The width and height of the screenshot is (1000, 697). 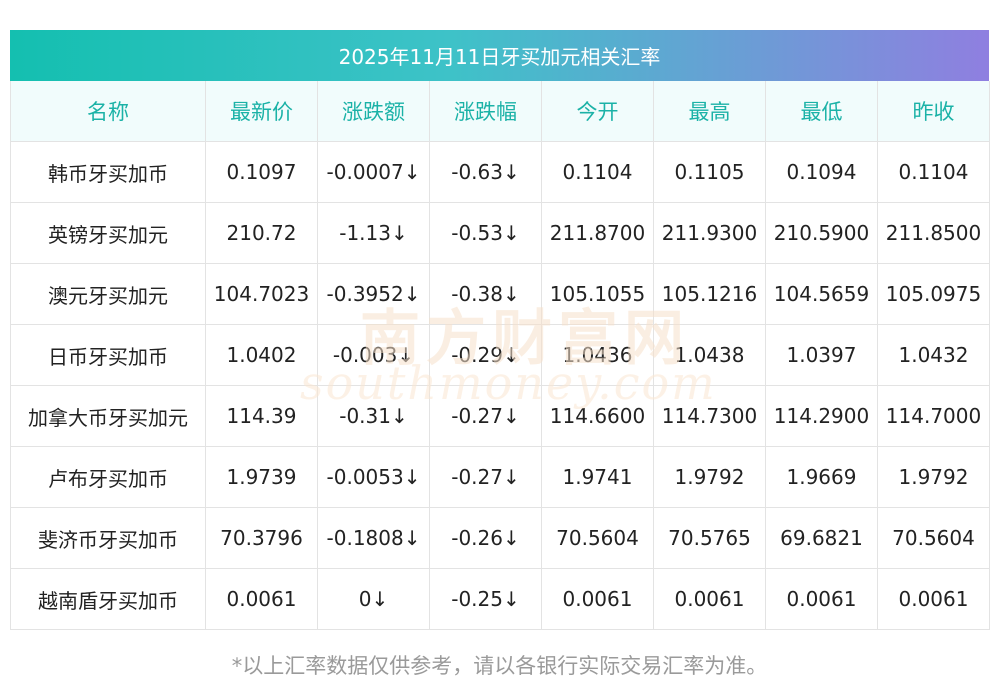 What do you see at coordinates (597, 233) in the screenshot?
I see `cell-open: 211.8700` at bounding box center [597, 233].